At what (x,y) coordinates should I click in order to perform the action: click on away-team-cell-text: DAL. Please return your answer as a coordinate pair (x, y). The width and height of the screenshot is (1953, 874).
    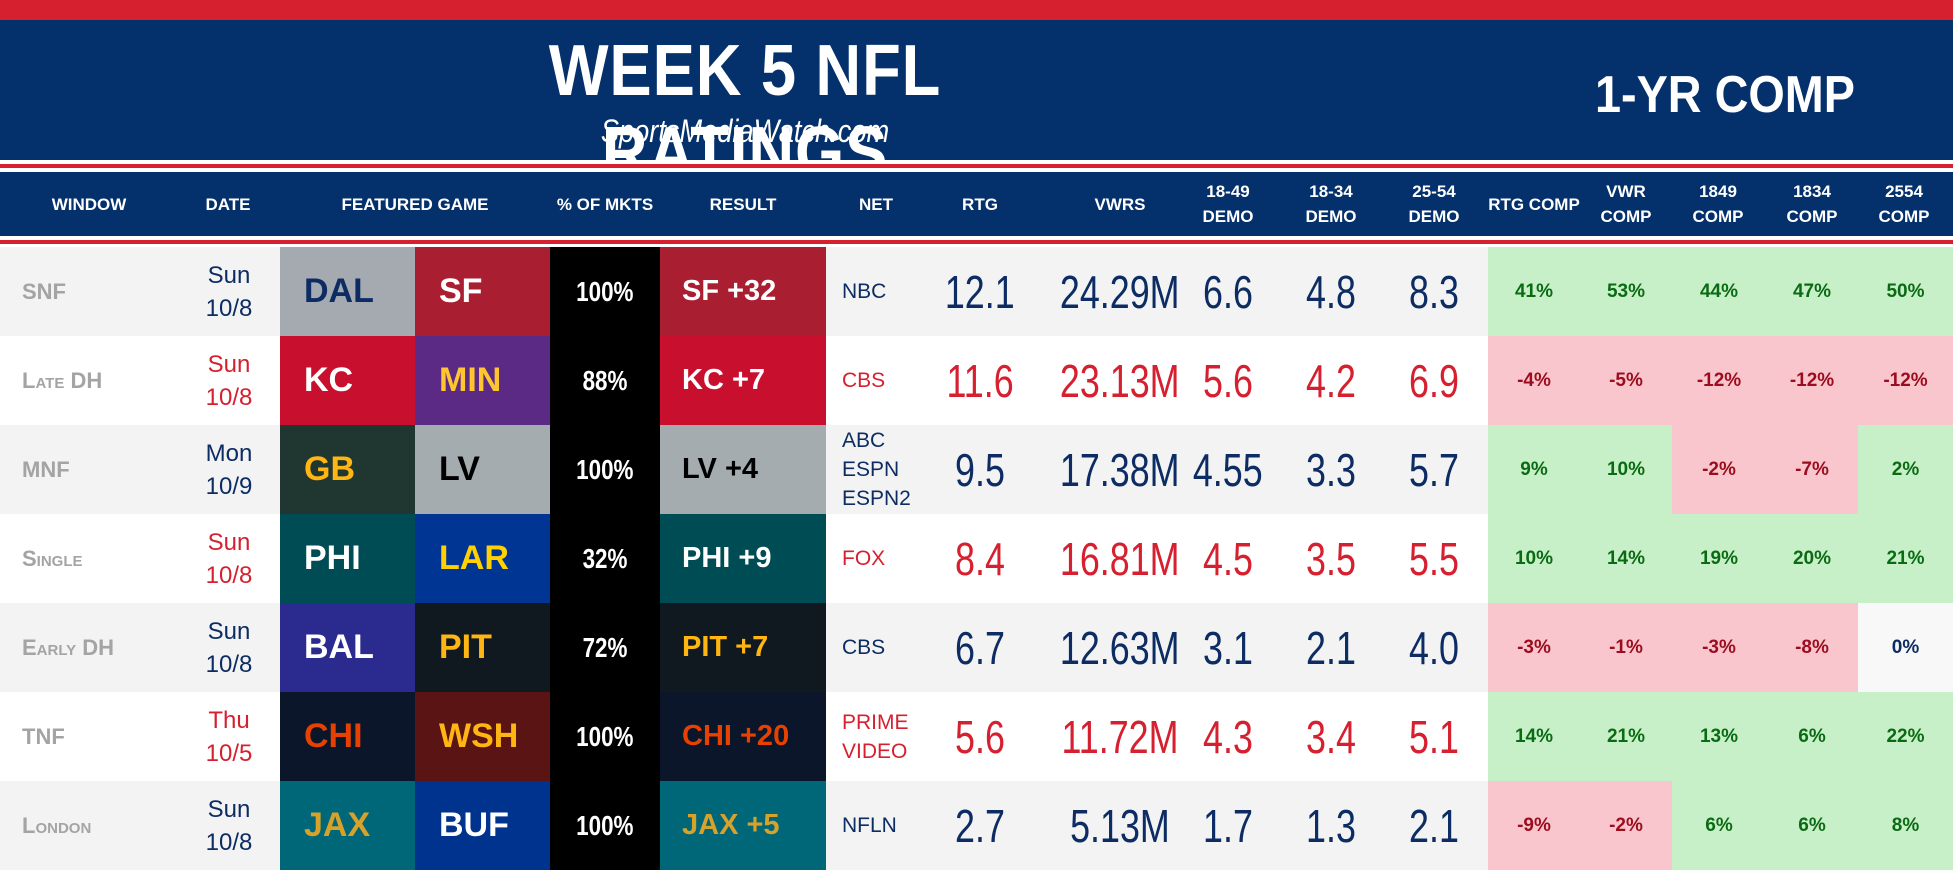
    Looking at the image, I should click on (339, 291).